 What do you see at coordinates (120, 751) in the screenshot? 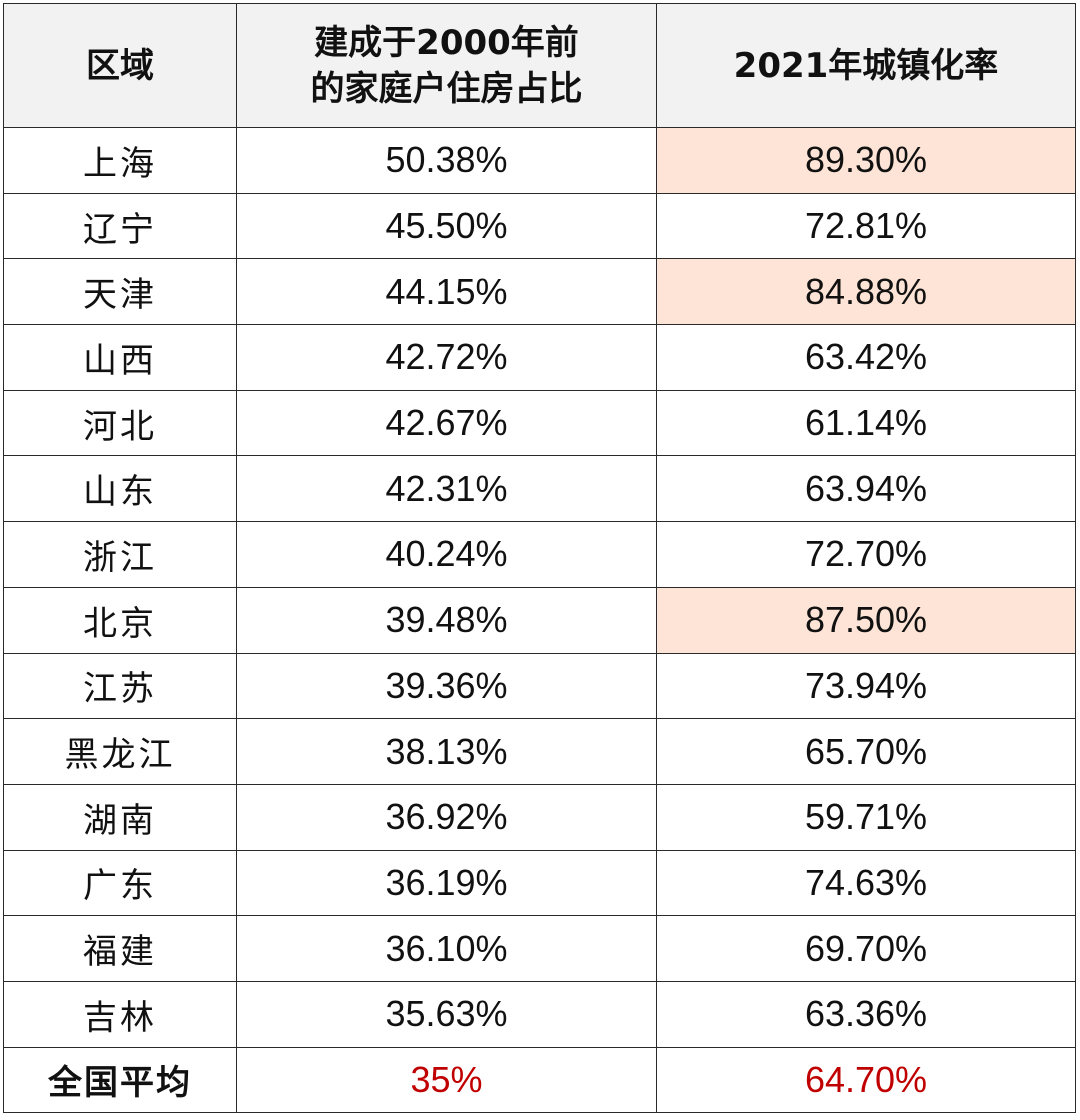
I see `region-cell: 黑龙江` at bounding box center [120, 751].